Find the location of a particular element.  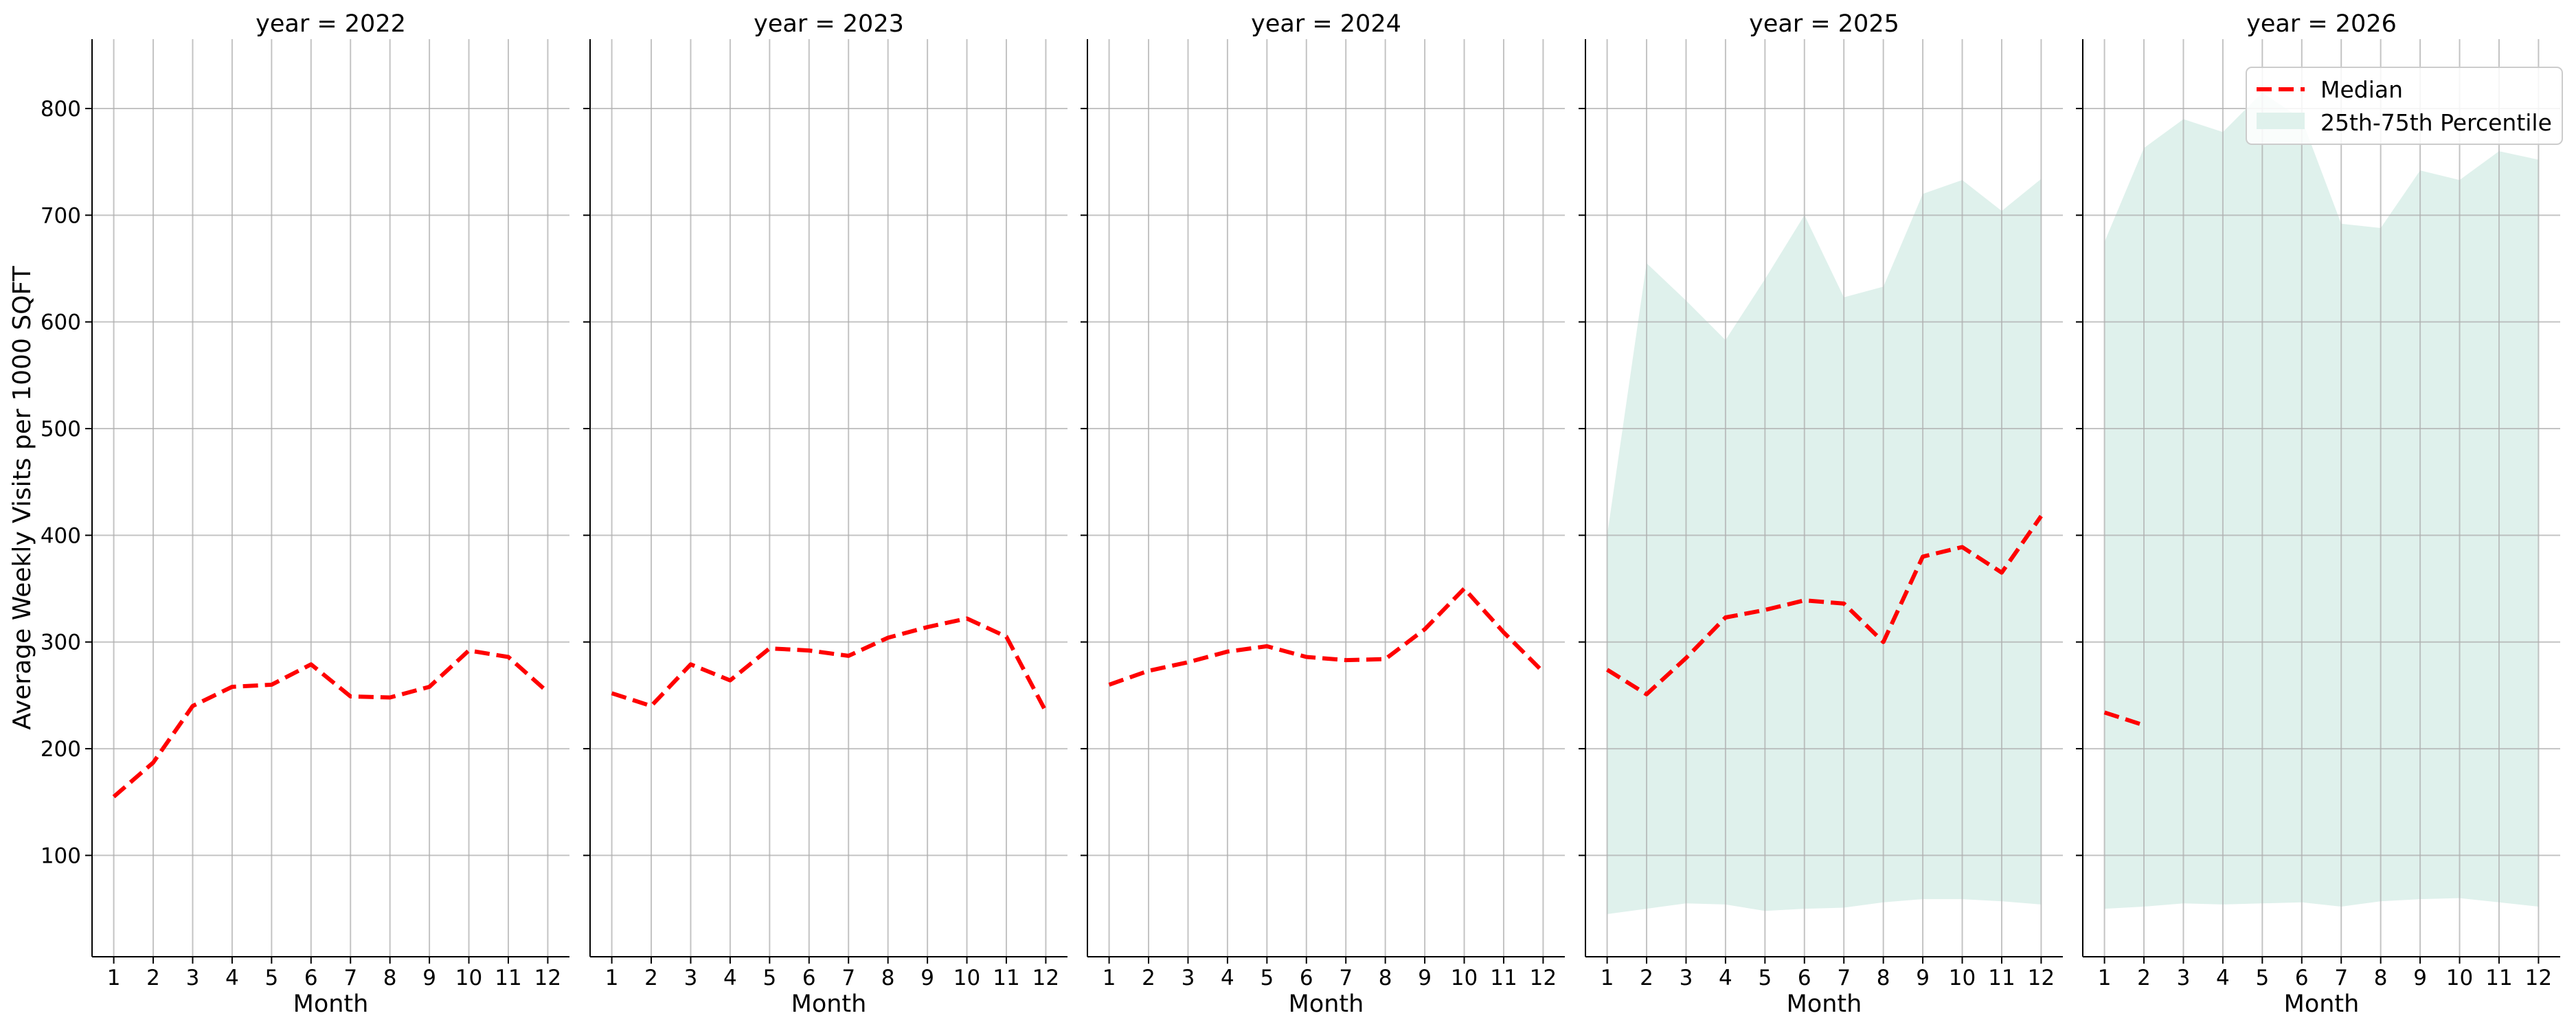

y-tick-label: 800 is located at coordinates (61, 109).